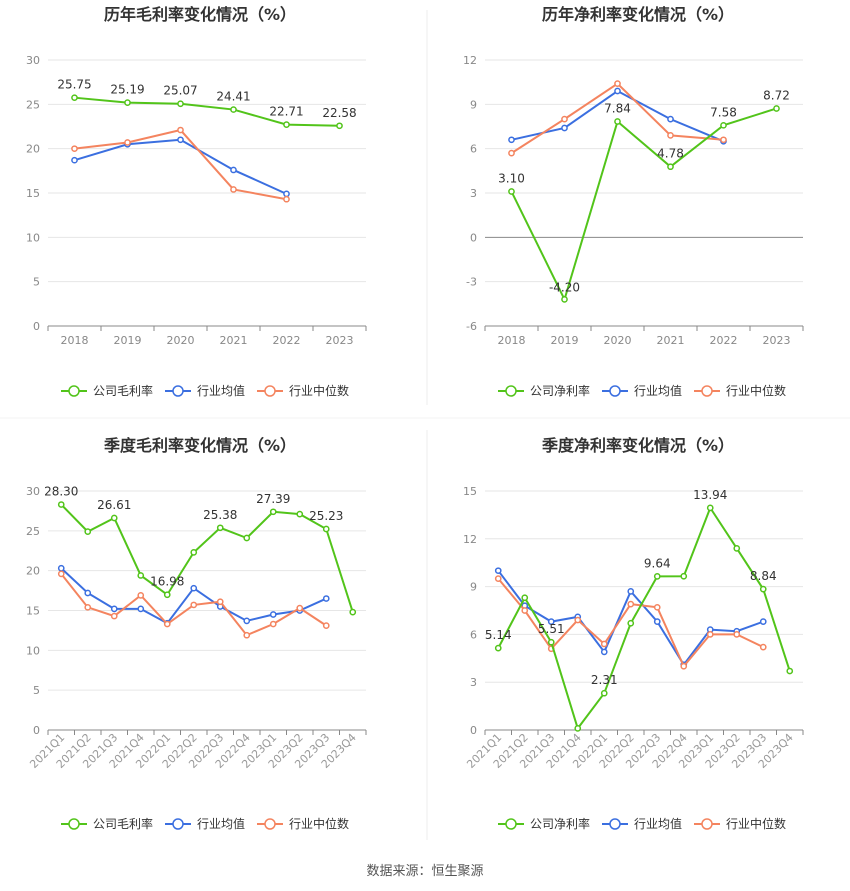  What do you see at coordinates (33, 149) in the screenshot?
I see `y-tick-label: 20` at bounding box center [33, 149].